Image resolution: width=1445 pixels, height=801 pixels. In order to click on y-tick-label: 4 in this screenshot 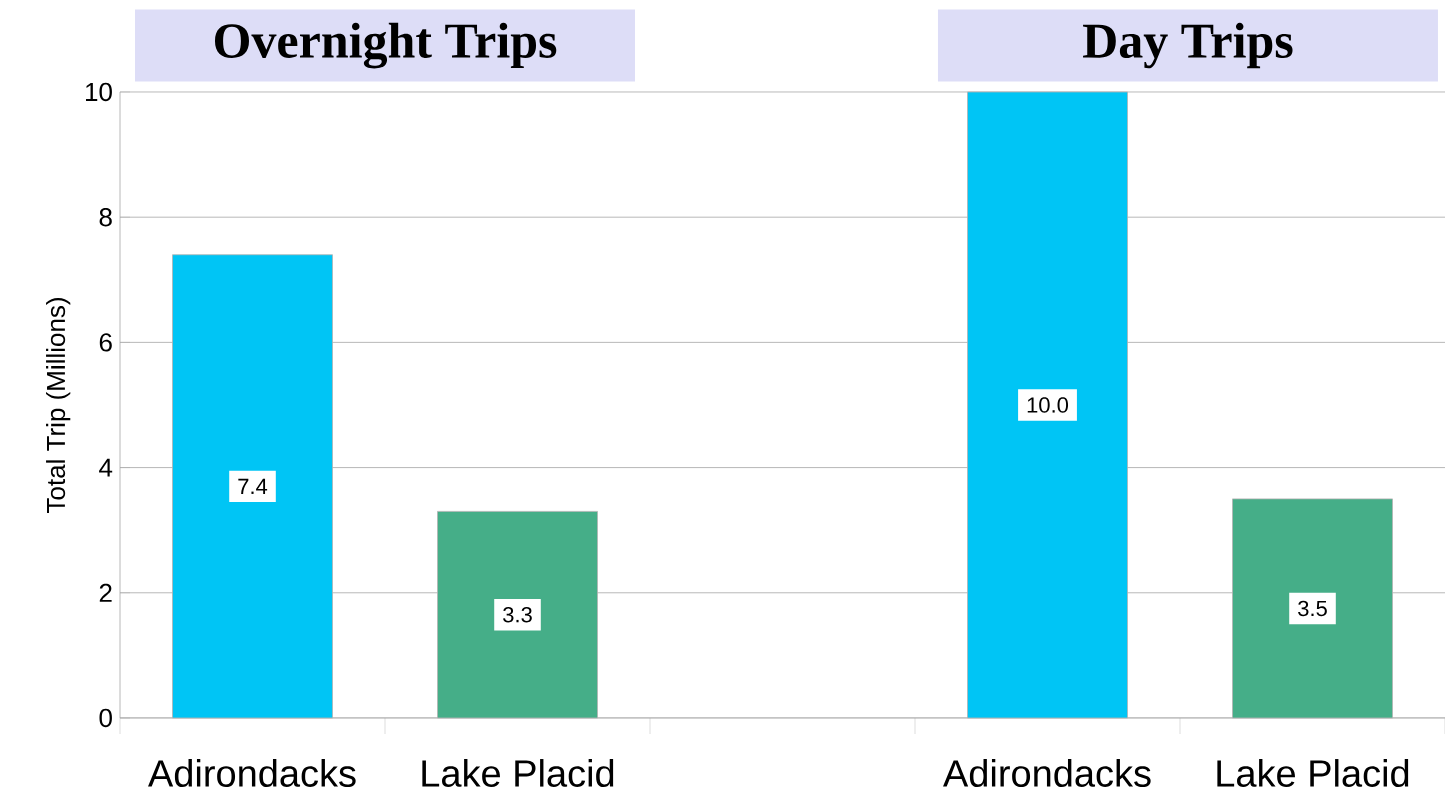, I will do `click(106, 467)`.